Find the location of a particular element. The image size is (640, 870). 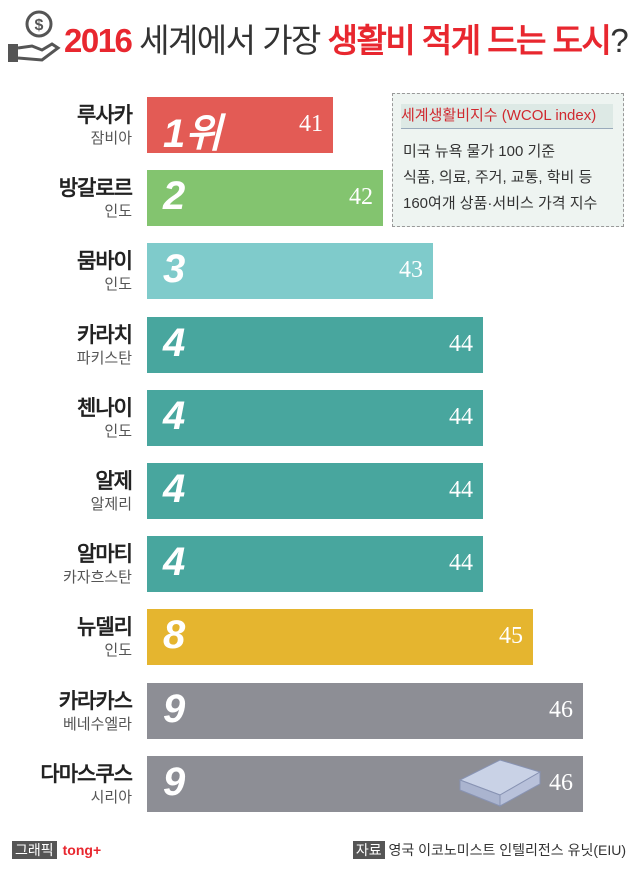

country-label: 베네수엘라 is located at coordinates (97, 724).